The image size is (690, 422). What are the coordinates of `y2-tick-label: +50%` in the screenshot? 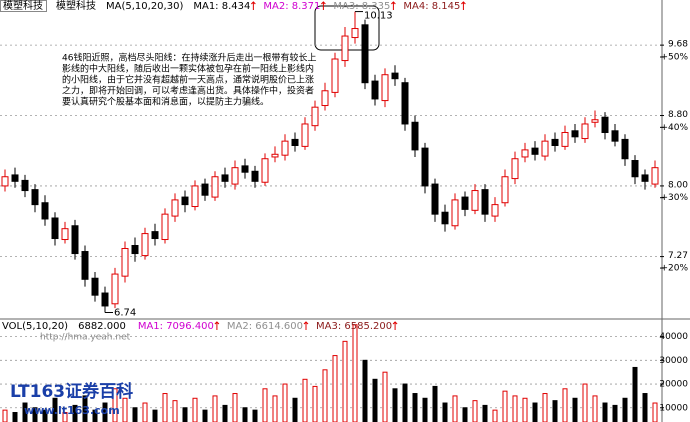 It's located at (674, 57).